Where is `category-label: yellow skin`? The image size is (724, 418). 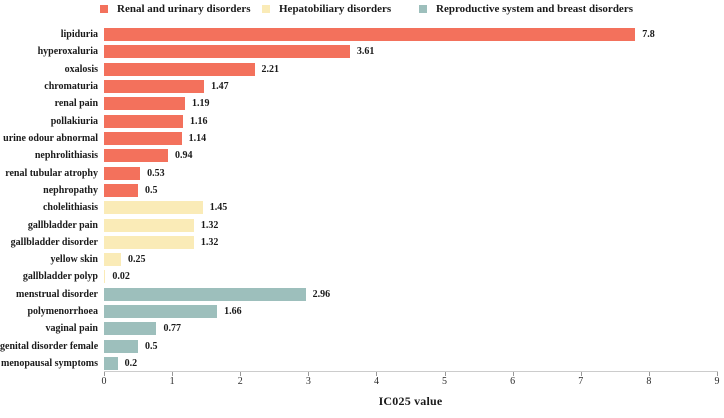 category-label: yellow skin is located at coordinates (74, 260).